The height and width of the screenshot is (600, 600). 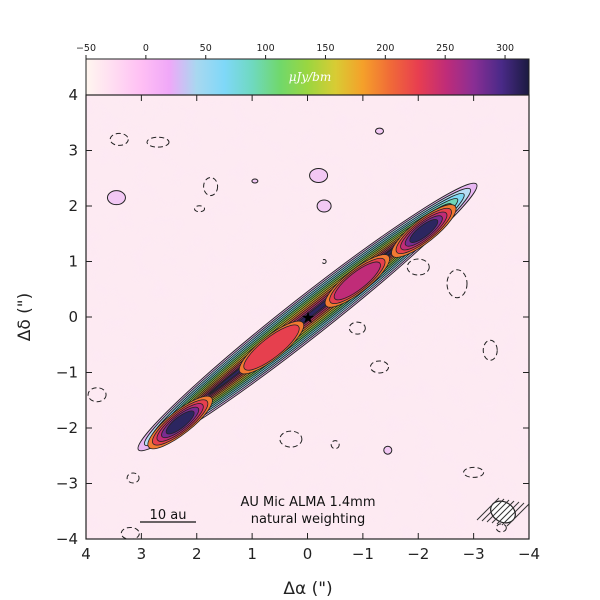 I want to click on star-marker: ★, so click(x=308, y=317).